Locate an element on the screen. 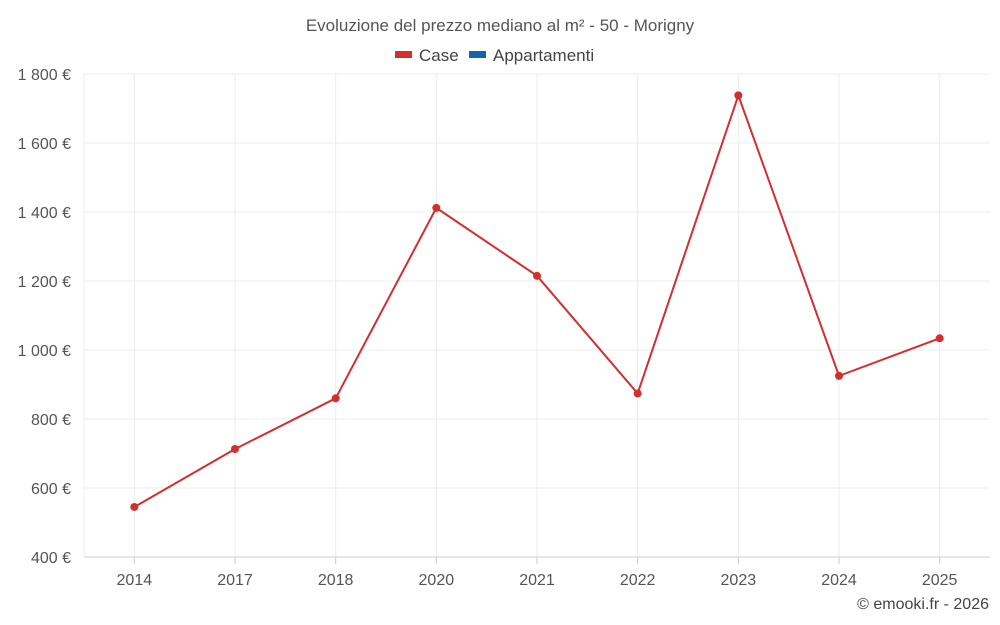 Image resolution: width=1000 pixels, height=625 pixels. x-tick-label: 2023 is located at coordinates (739, 580).